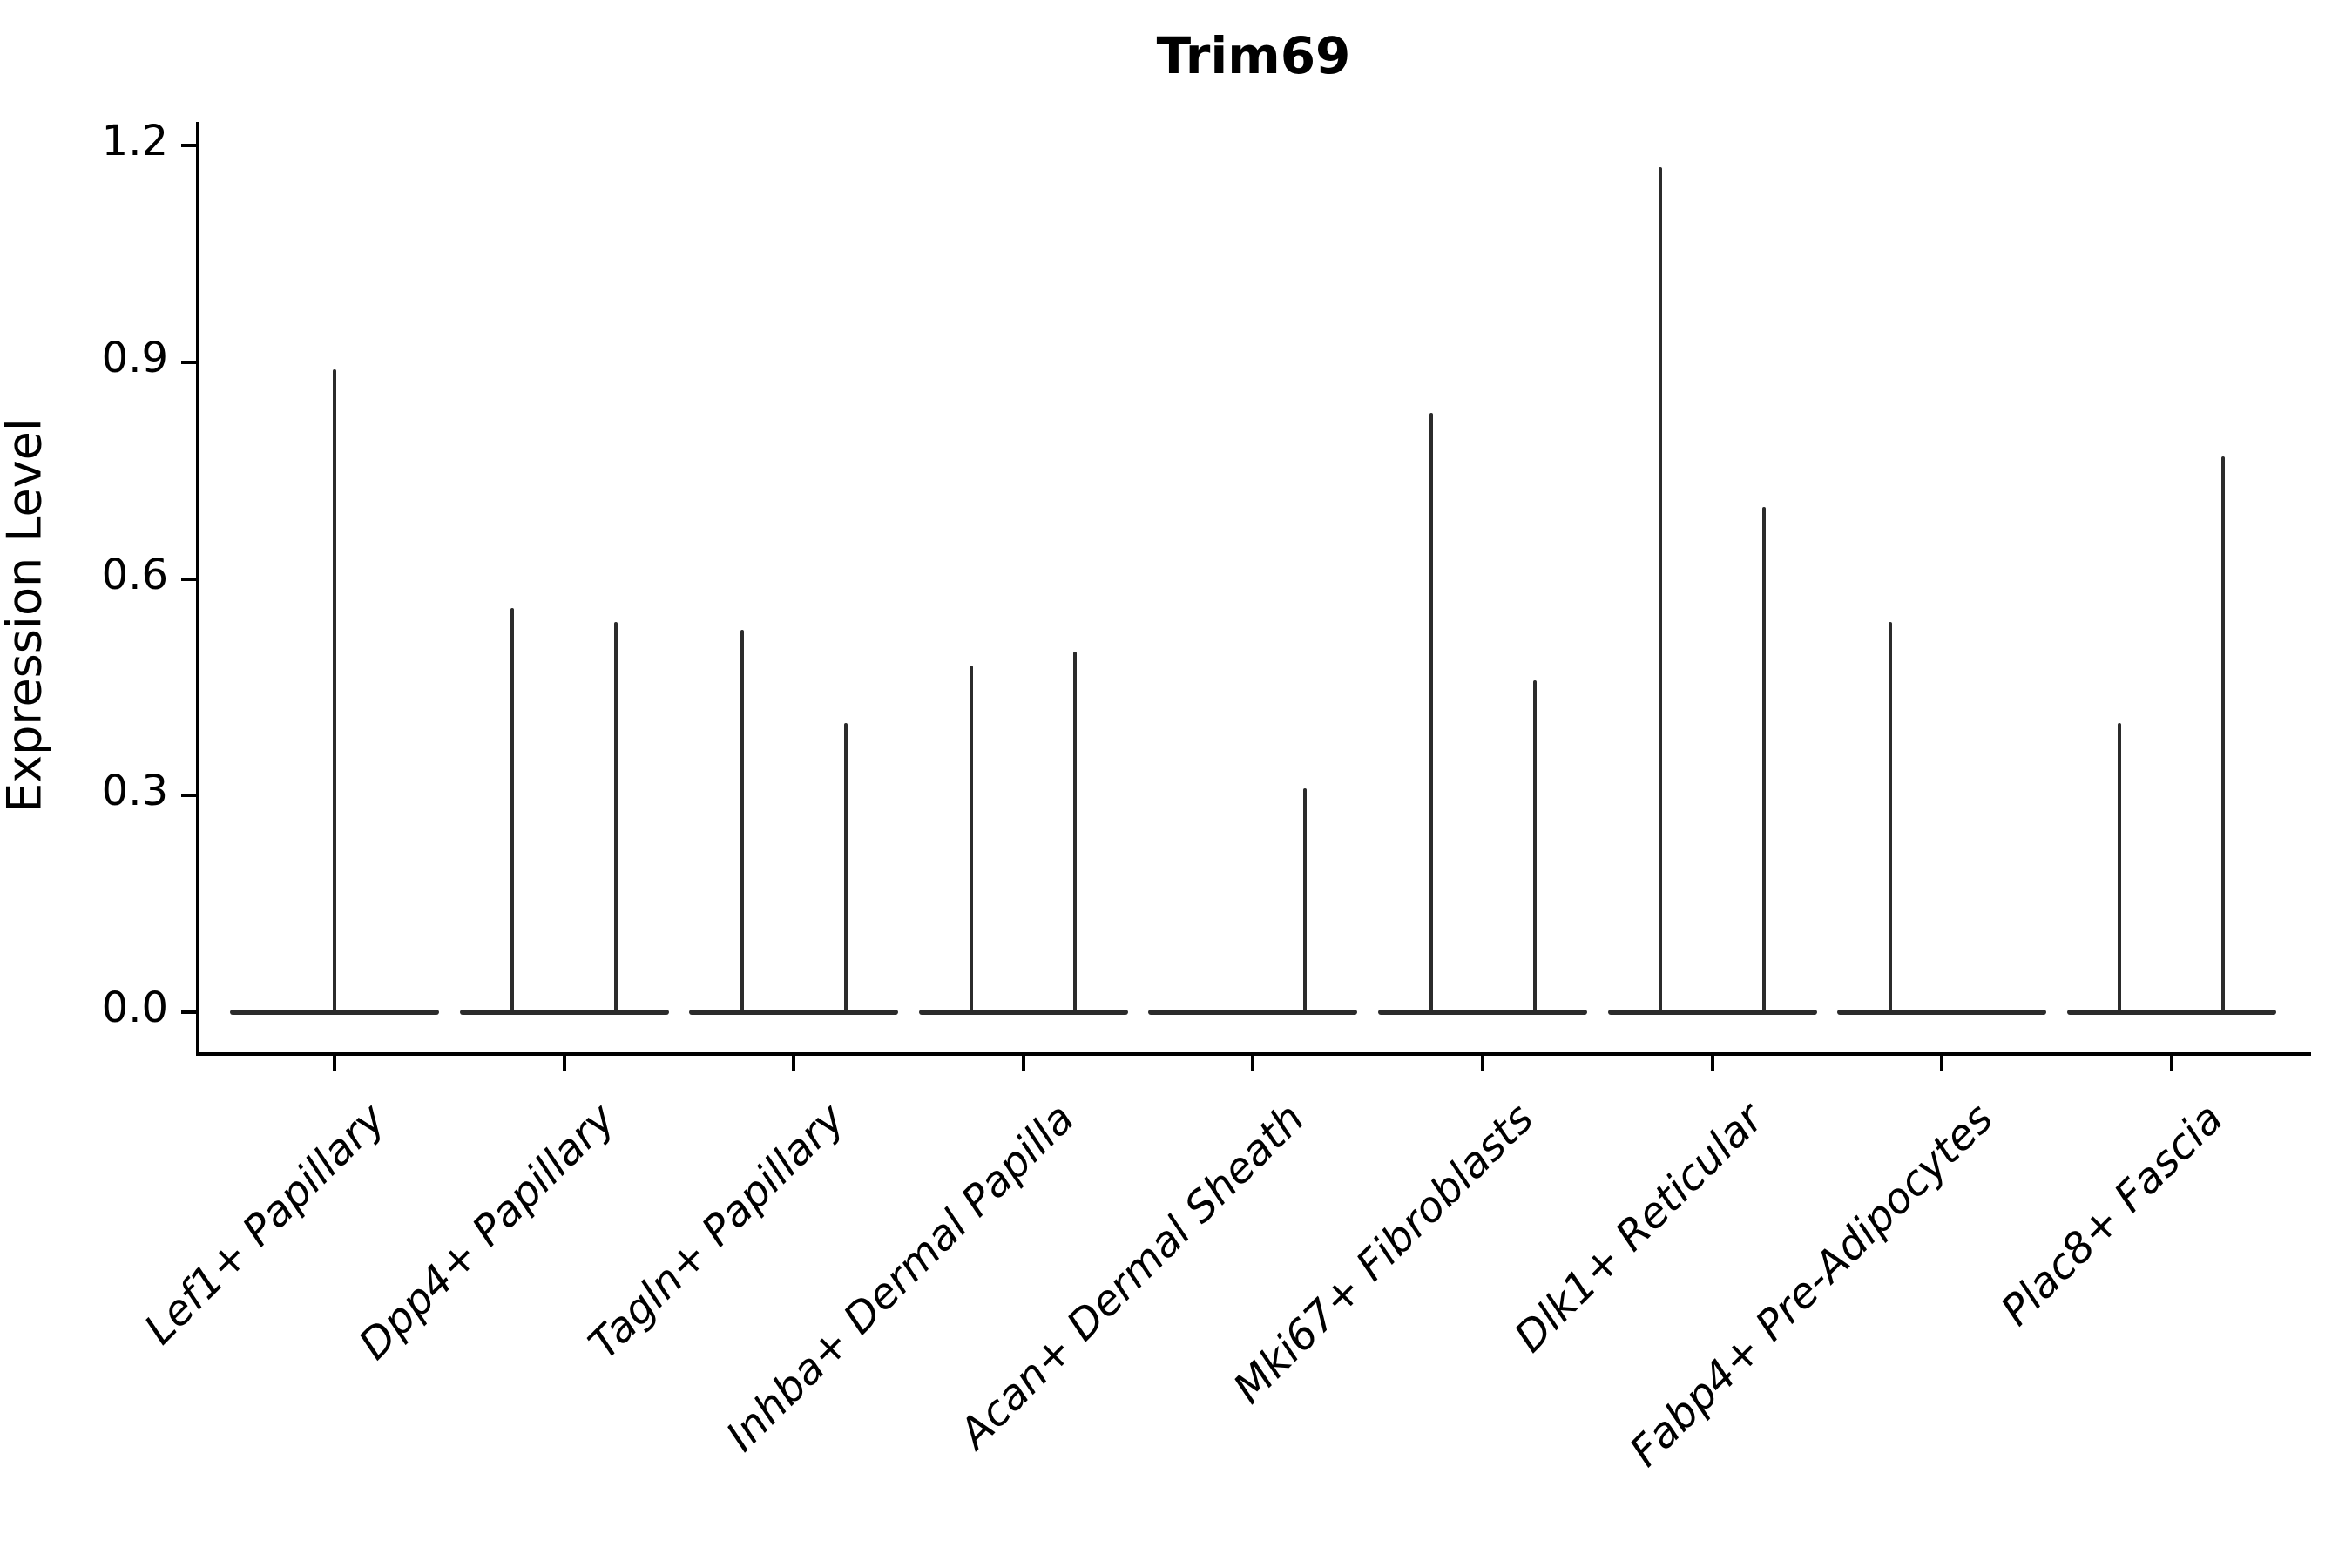 This screenshot has width=2352, height=1568. What do you see at coordinates (2112, 1214) in the screenshot?
I see `x-tick-label: Plac8+ Fascia` at bounding box center [2112, 1214].